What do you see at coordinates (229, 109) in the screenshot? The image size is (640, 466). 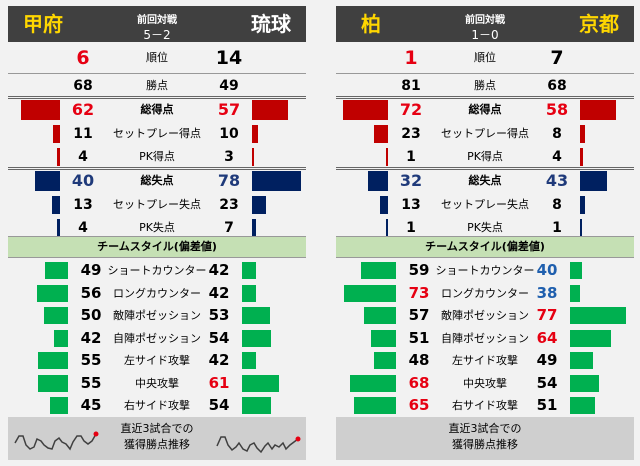 I see `away-value: 57` at bounding box center [229, 109].